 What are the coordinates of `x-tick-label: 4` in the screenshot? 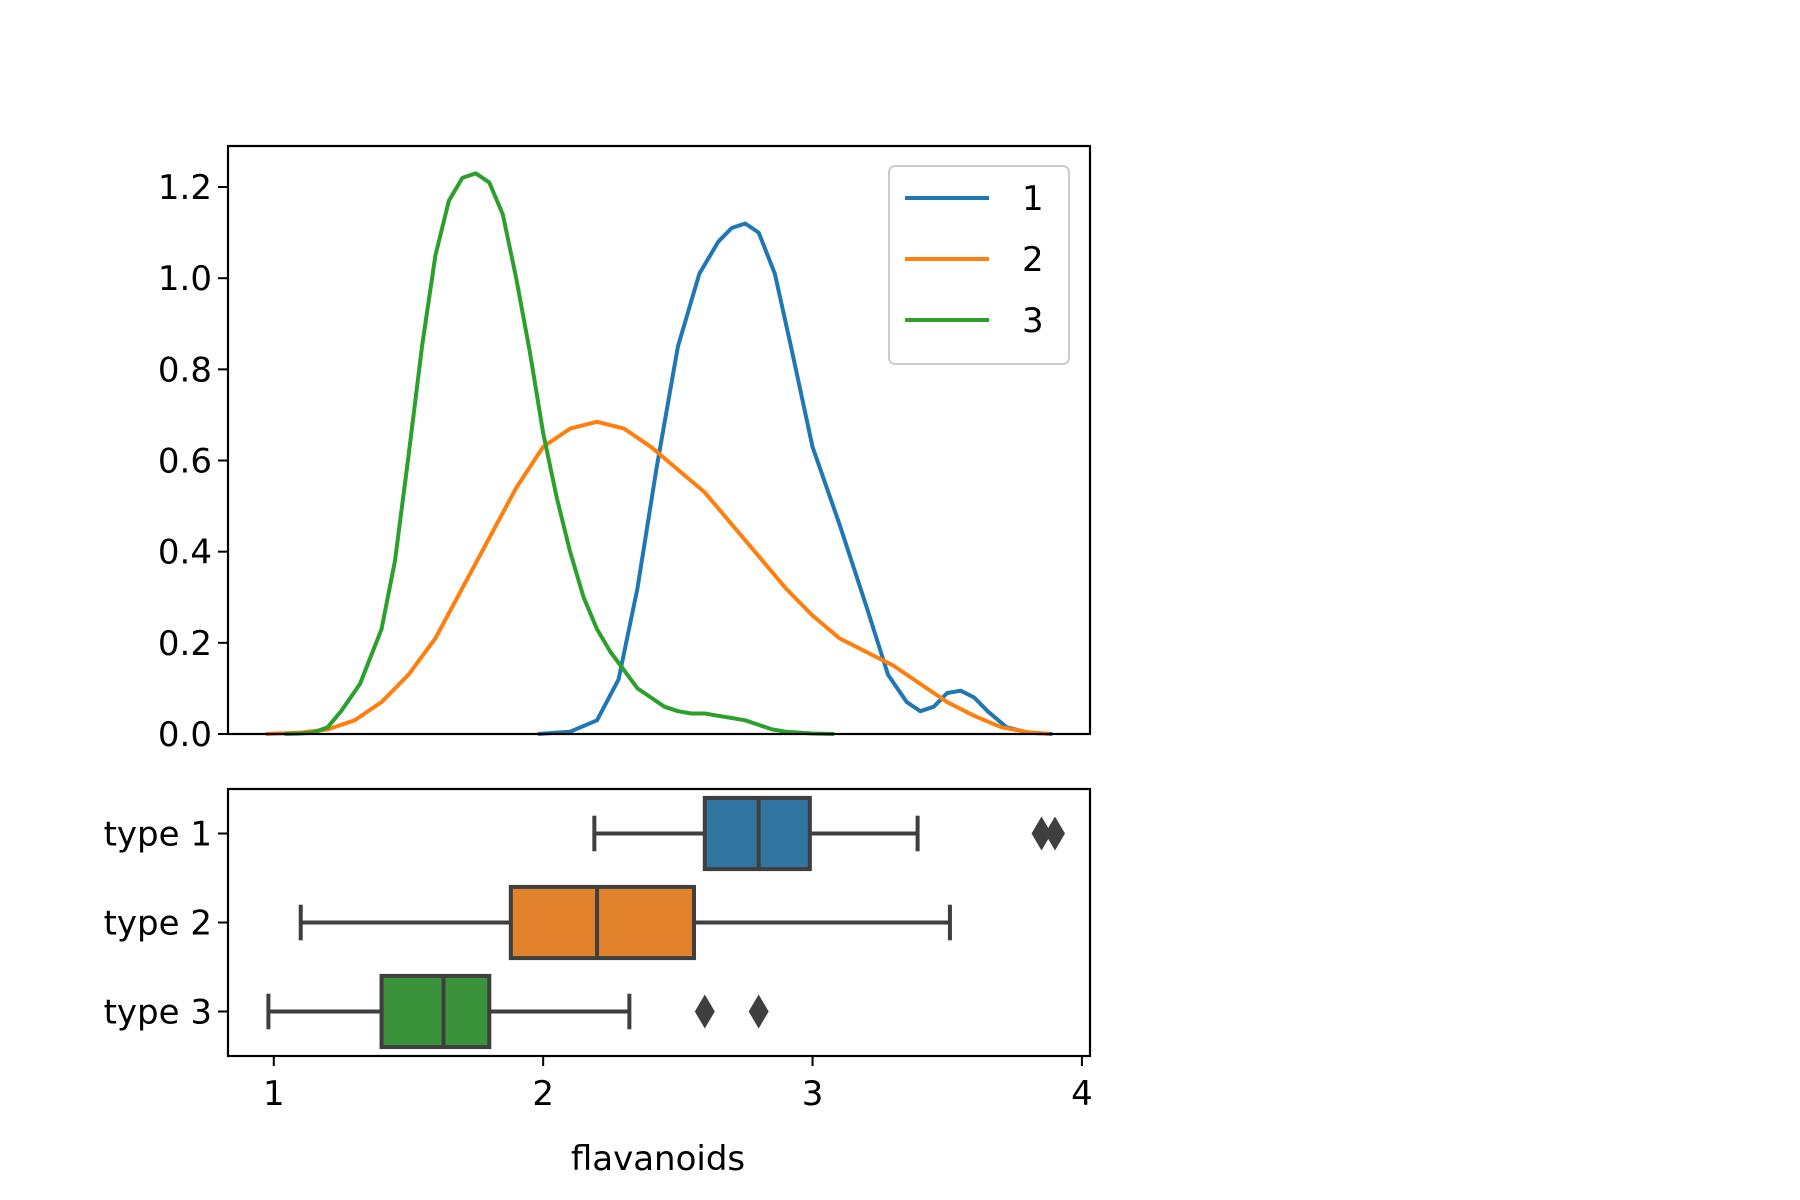 It's located at (1082, 1094).